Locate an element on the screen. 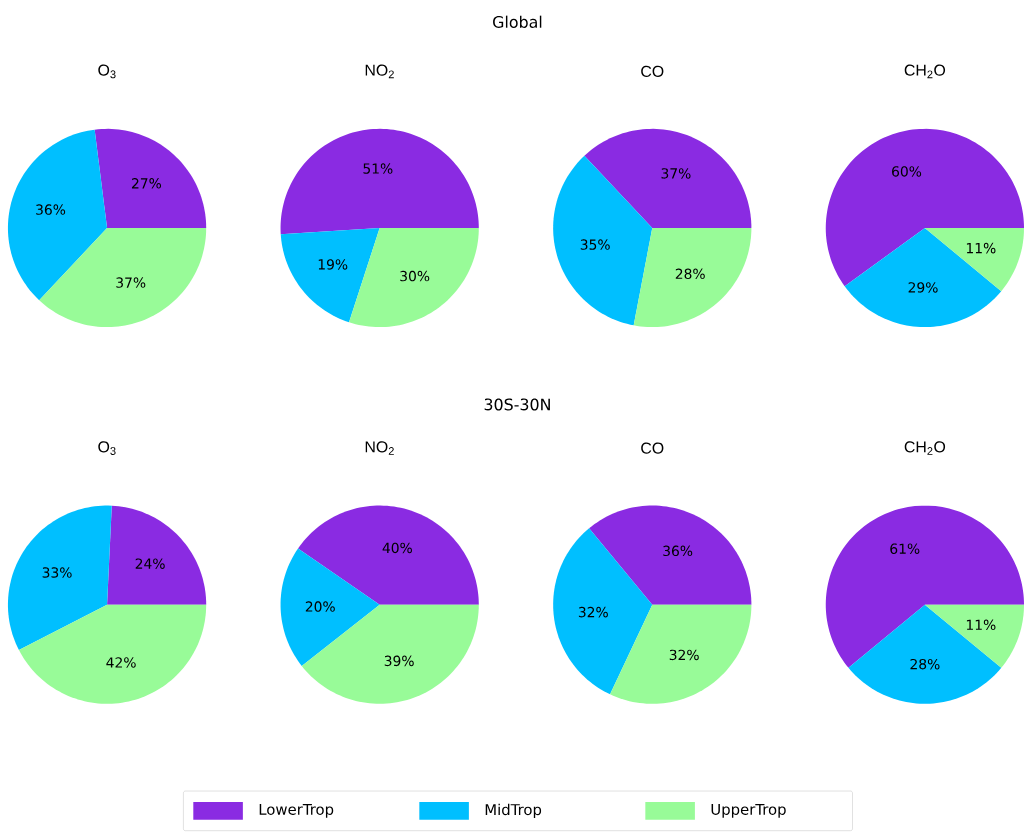  legend-label: MidTrop is located at coordinates (513, 811).